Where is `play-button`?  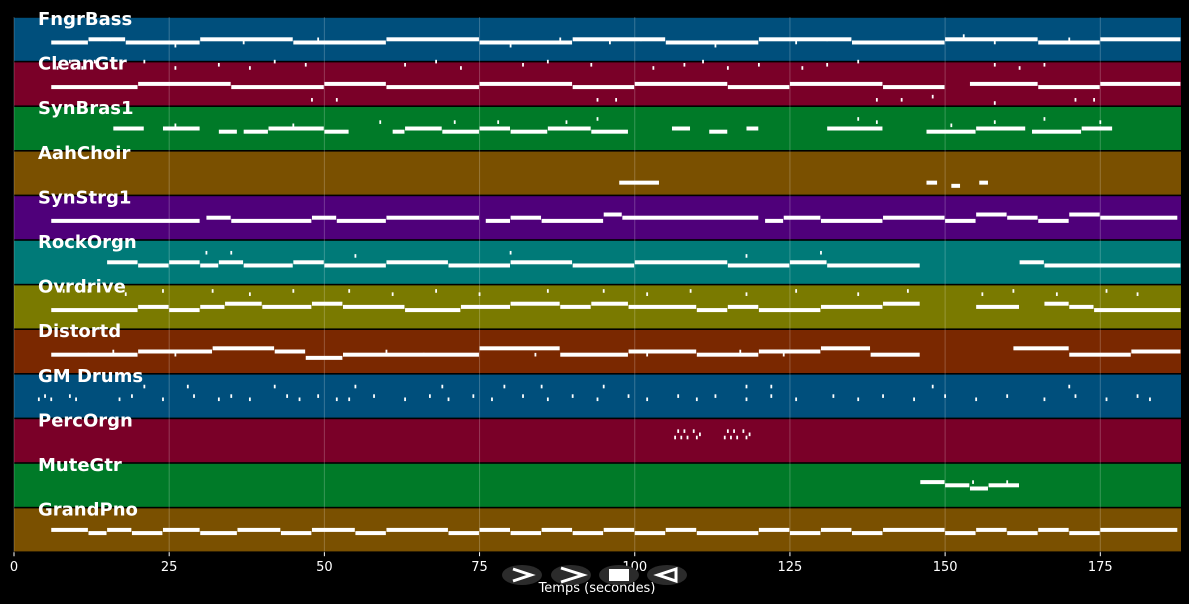 play-button is located at coordinates (522, 575).